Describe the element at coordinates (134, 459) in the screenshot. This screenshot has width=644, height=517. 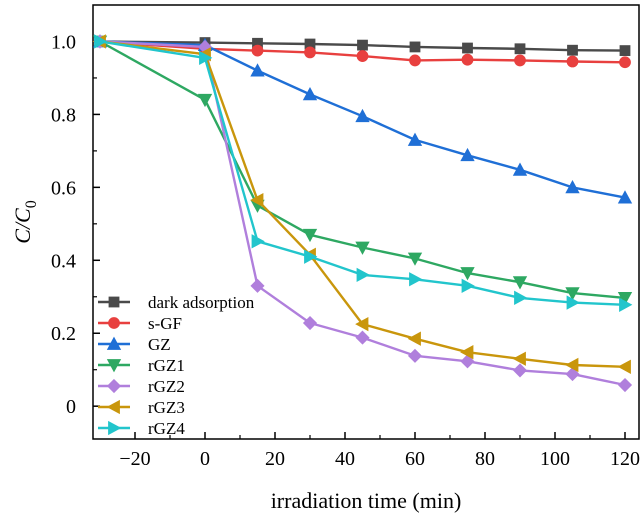
I see `x-tick-label: −20` at that location.